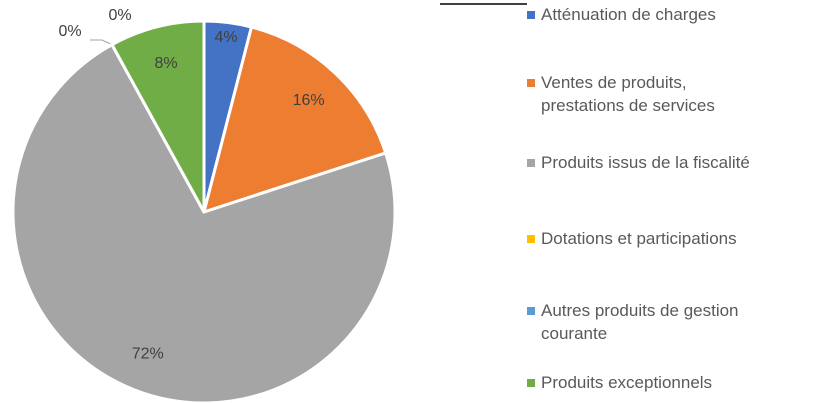 The height and width of the screenshot is (403, 821). Describe the element at coordinates (165, 63) in the screenshot. I see `data-label: 8%` at that location.